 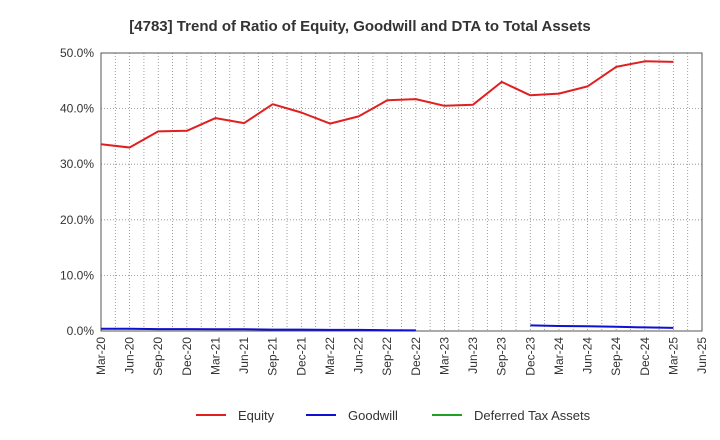 I want to click on legend: Equity Goodwill Deferred Tax Assets, so click(x=393, y=415).